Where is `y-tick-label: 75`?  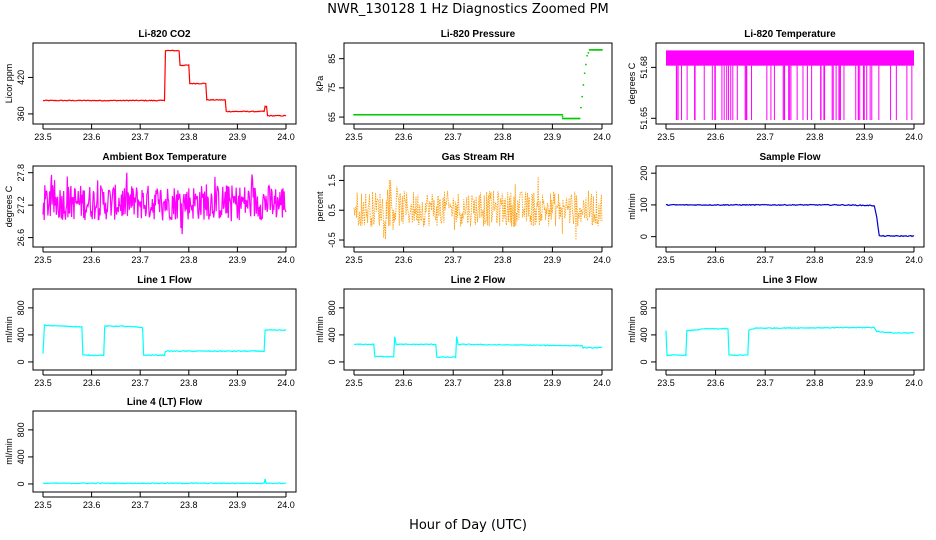 y-tick-label: 75 is located at coordinates (332, 88).